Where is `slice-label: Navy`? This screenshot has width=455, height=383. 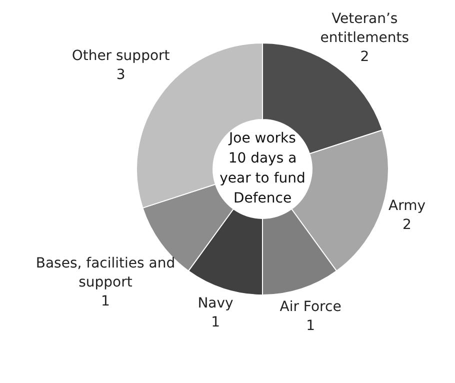 slice-label: Navy is located at coordinates (216, 304).